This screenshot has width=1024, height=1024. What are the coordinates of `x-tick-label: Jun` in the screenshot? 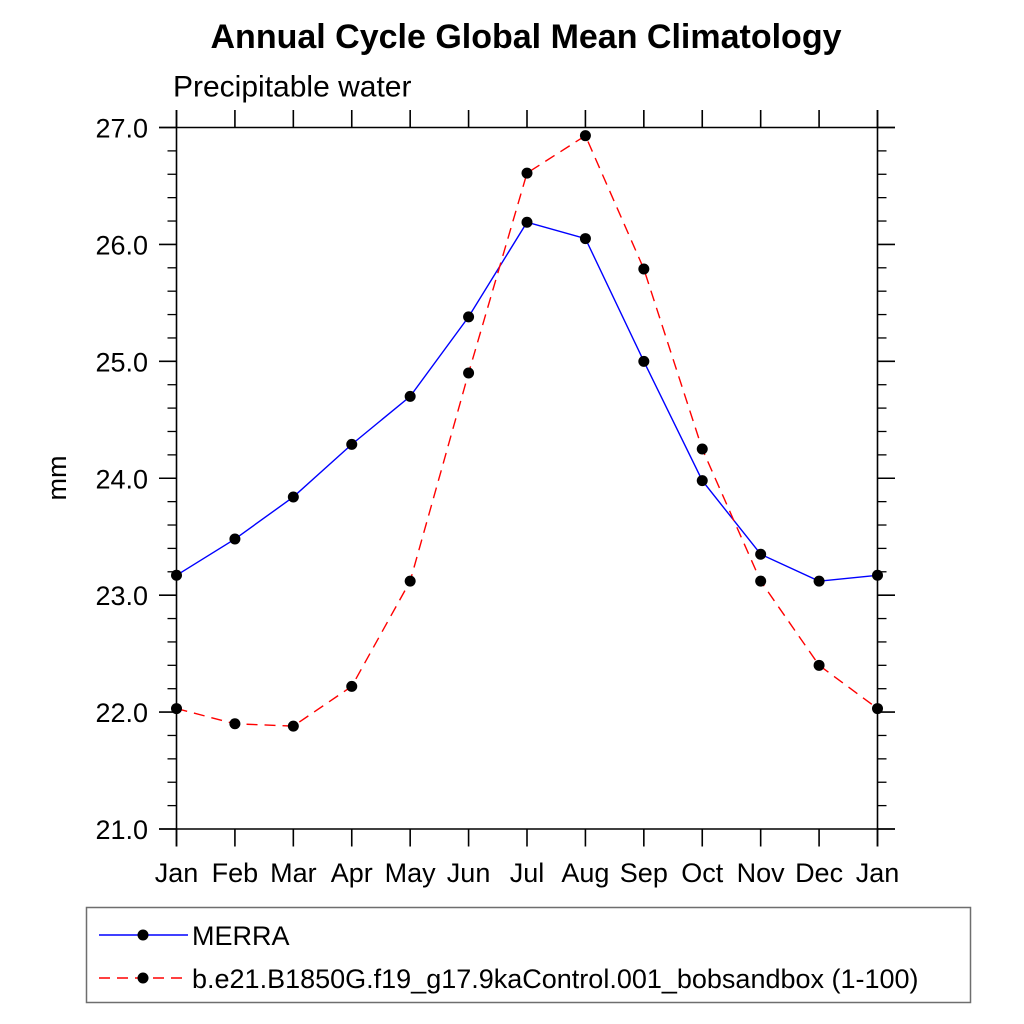 It's located at (469, 873).